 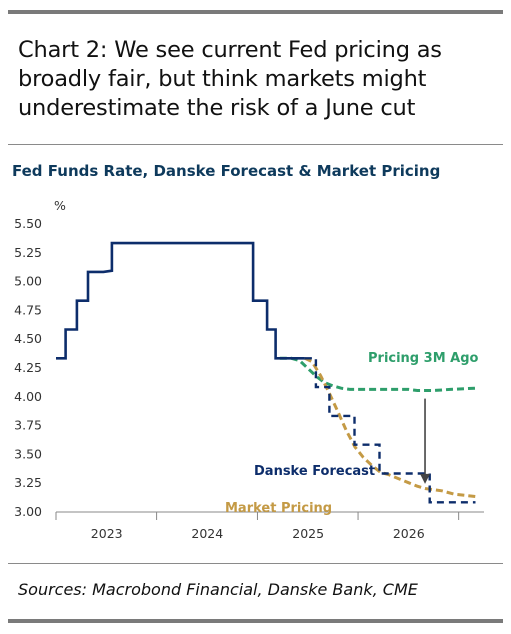 What do you see at coordinates (255, 621) in the screenshot?
I see `bottom-rule` at bounding box center [255, 621].